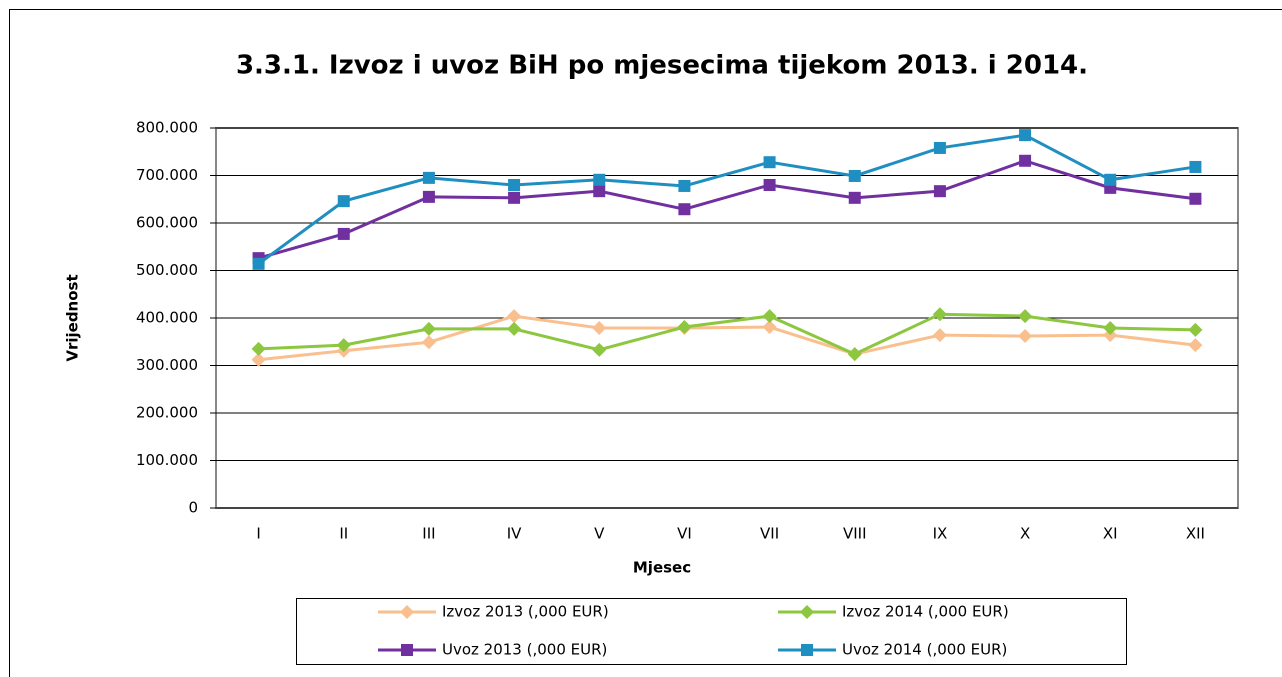  What do you see at coordinates (167, 460) in the screenshot?
I see `y-tick-label: 100.000` at bounding box center [167, 460].